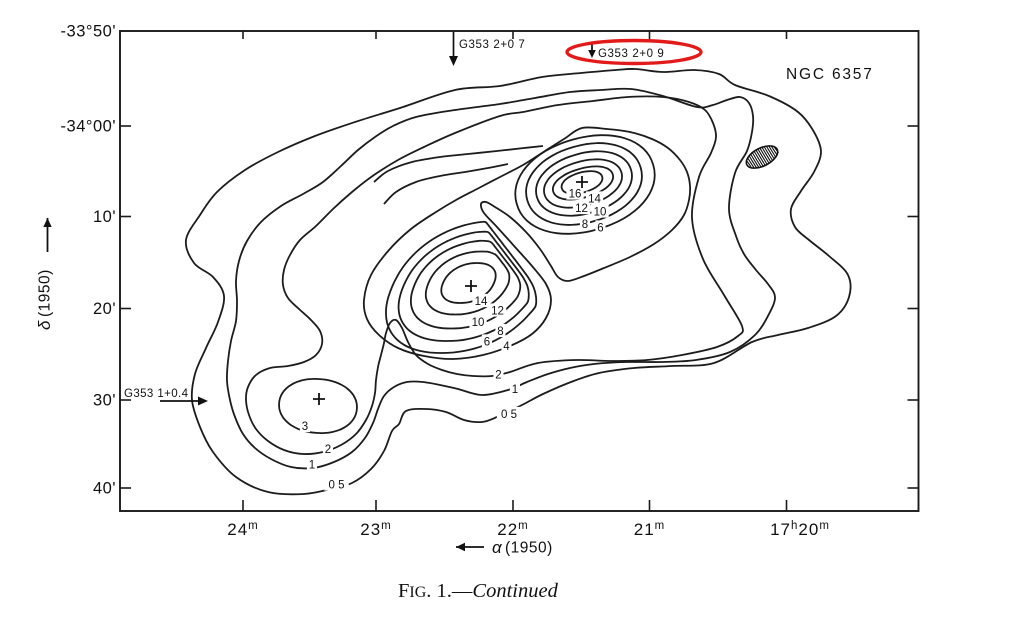 Image resolution: width=1024 pixels, height=620 pixels. What do you see at coordinates (800, 529) in the screenshot?
I see `svg-text: 17h20m` at bounding box center [800, 529].